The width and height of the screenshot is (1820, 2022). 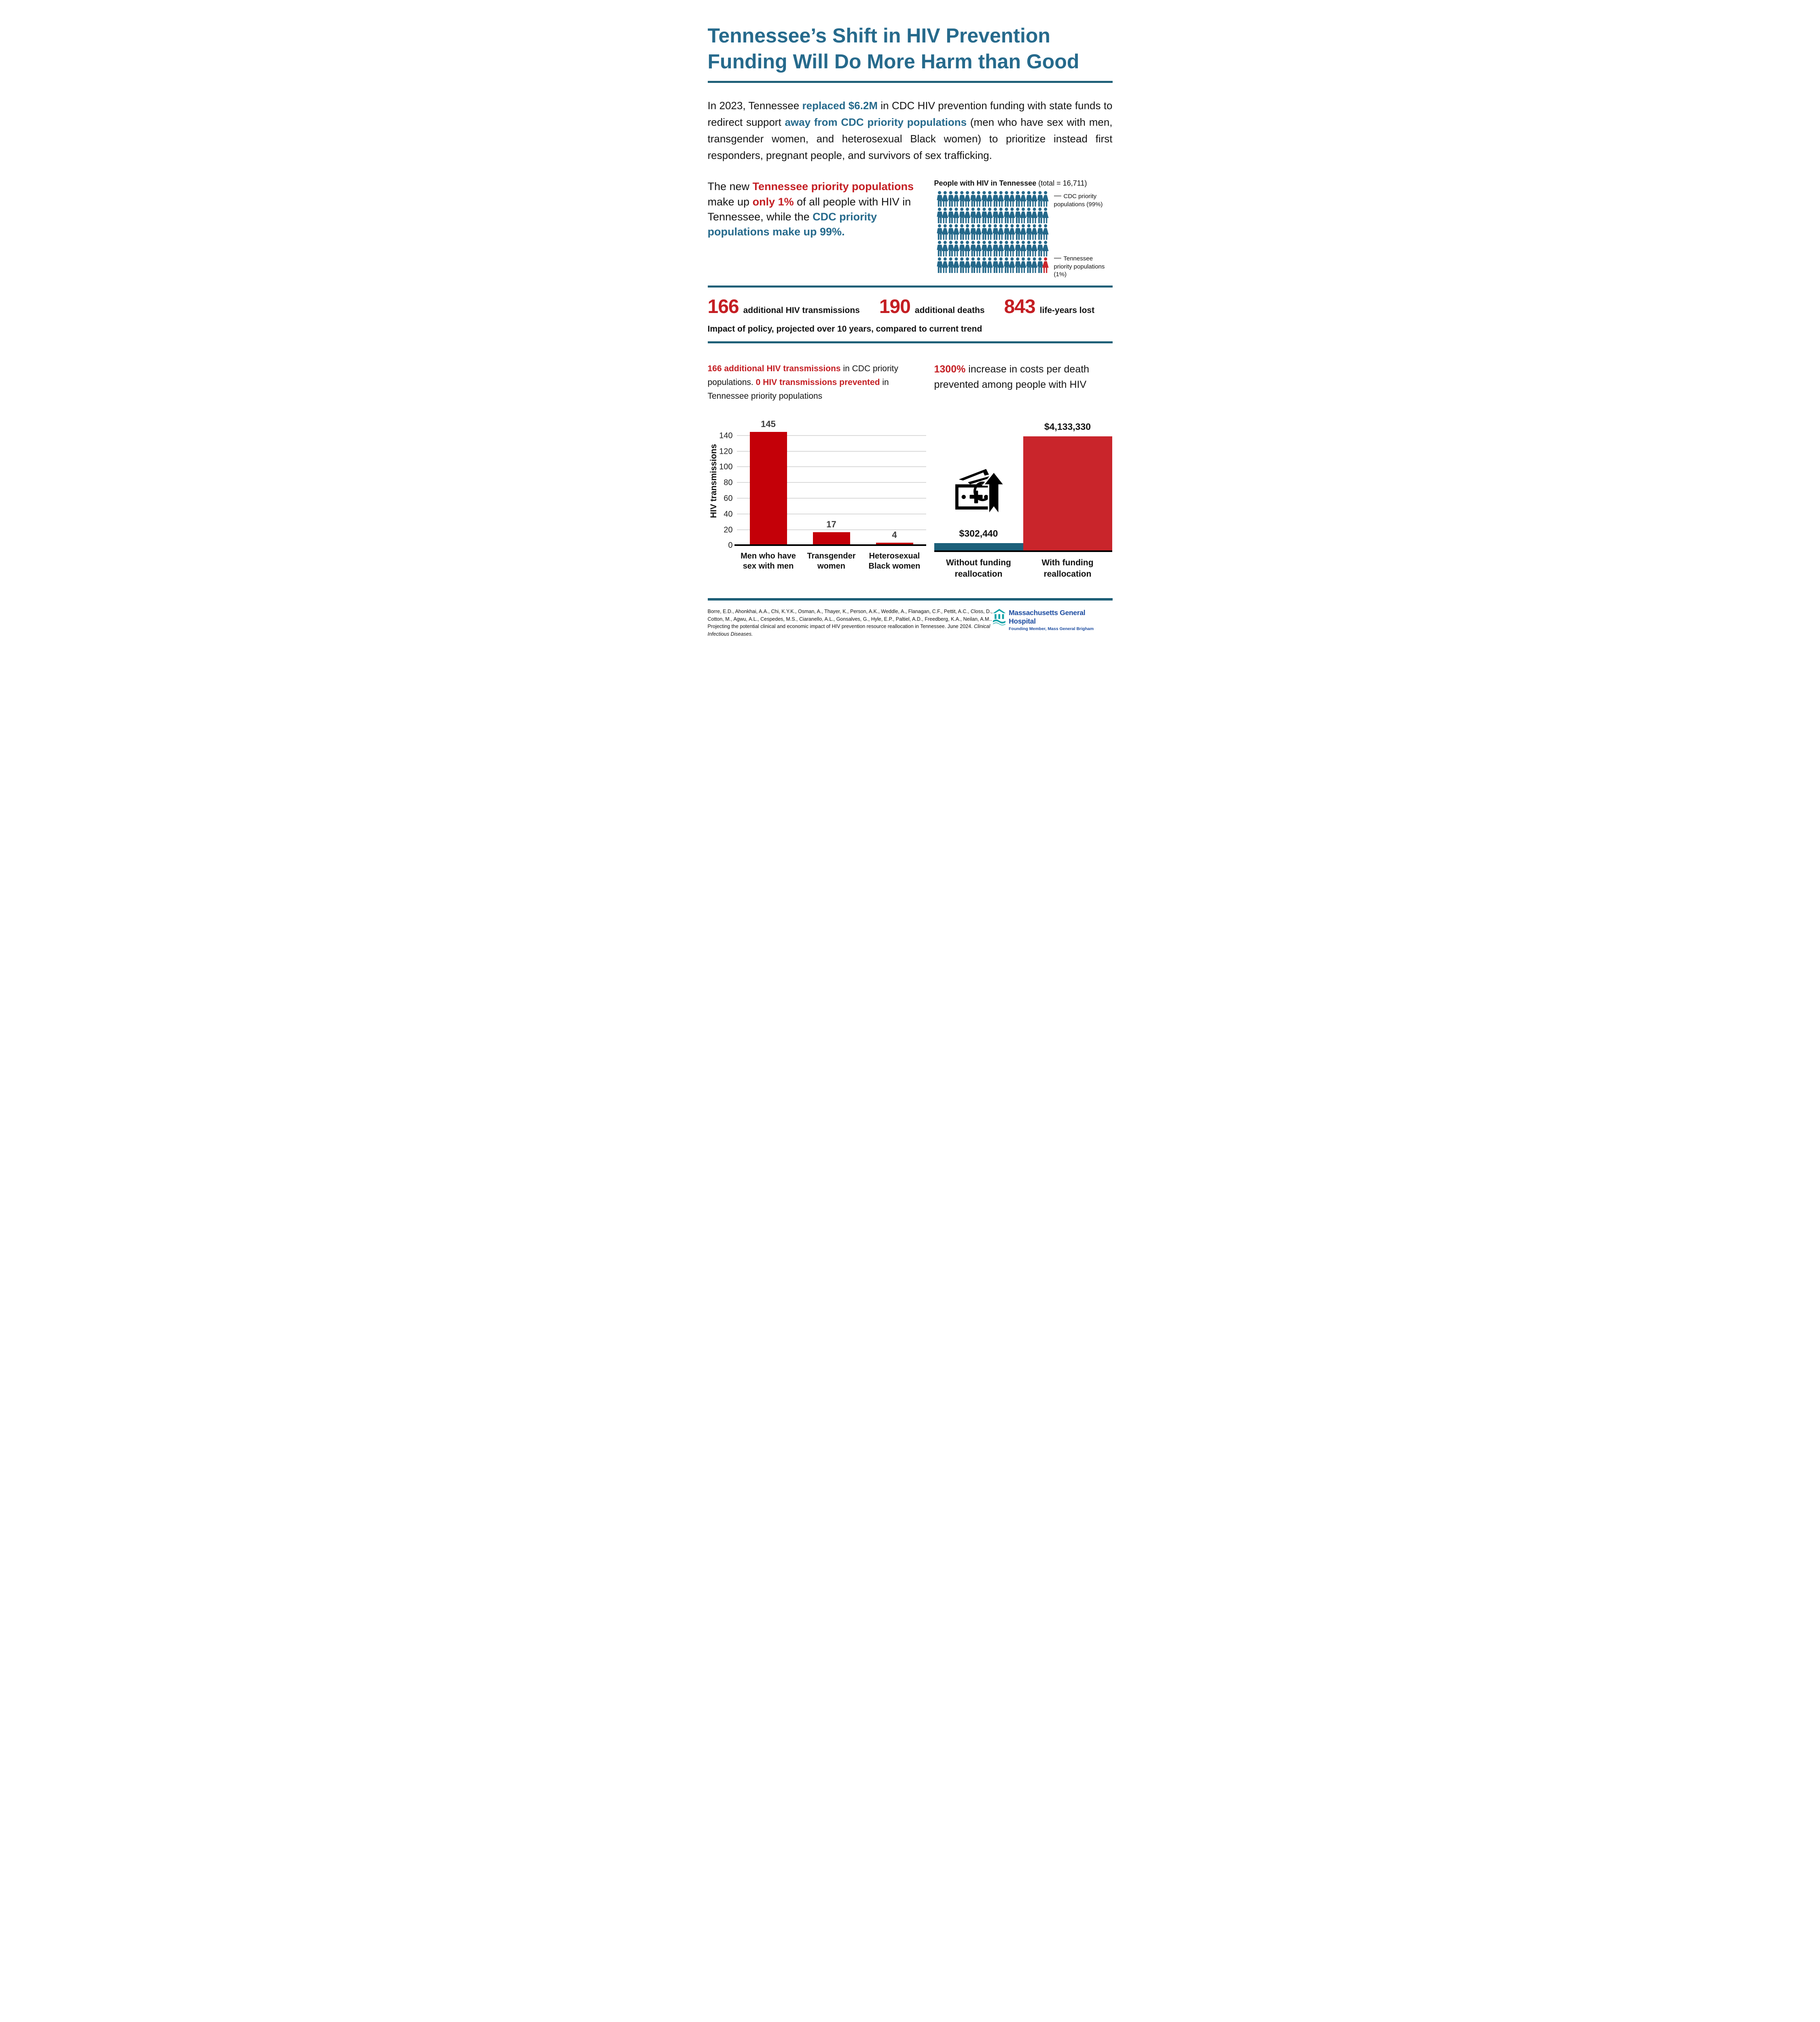 I want to click on bar-value-label: 145, so click(x=768, y=424).